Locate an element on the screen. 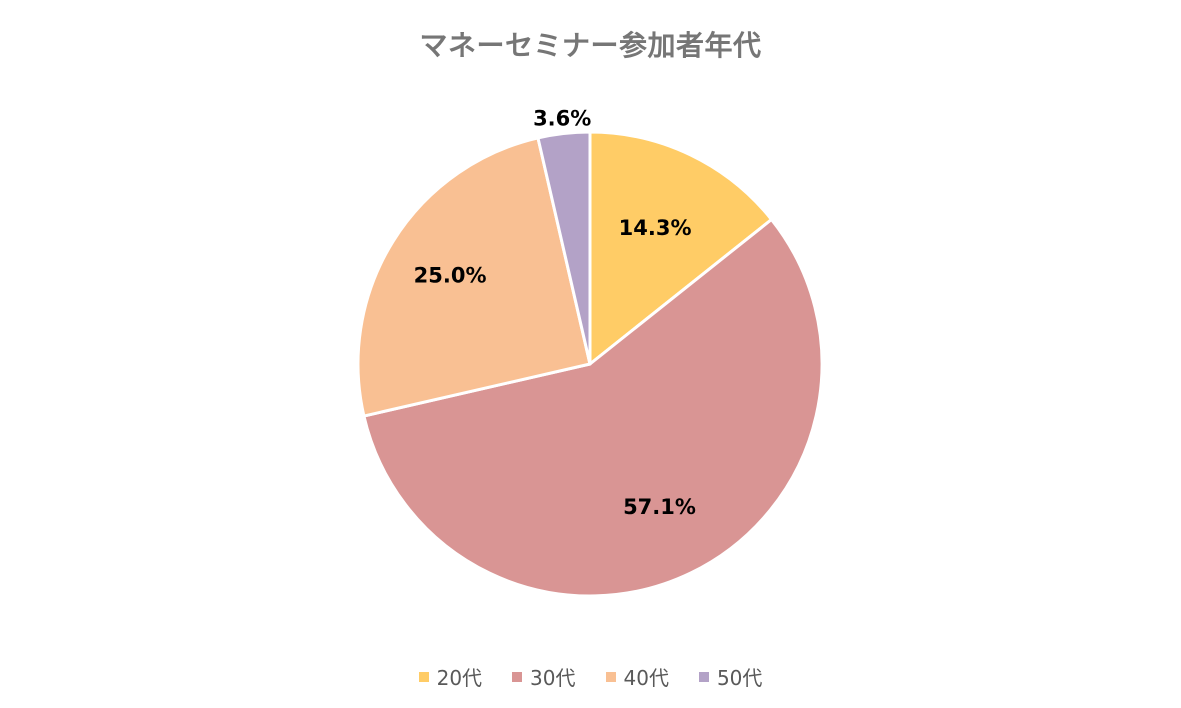  data-label-4: 3.6% is located at coordinates (562, 119).